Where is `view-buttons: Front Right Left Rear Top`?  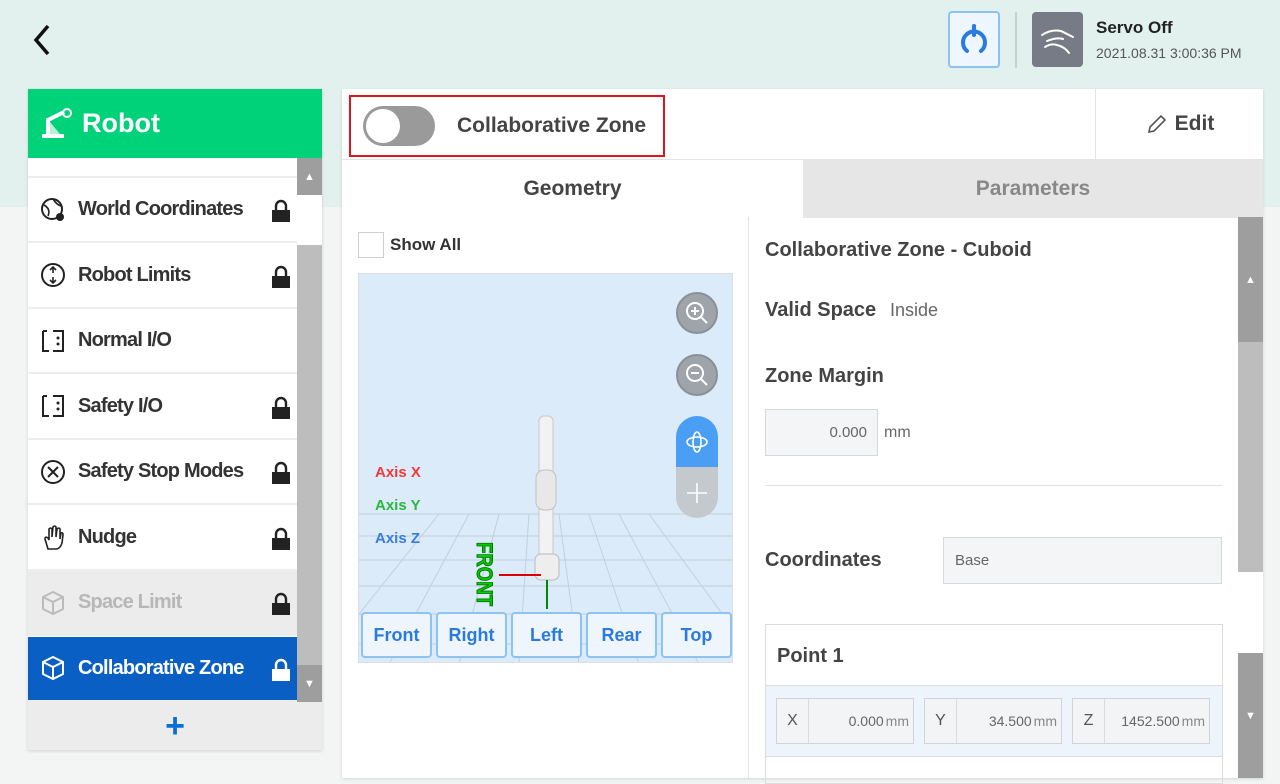 view-buttons: Front Right Left Rear Top is located at coordinates (546, 635).